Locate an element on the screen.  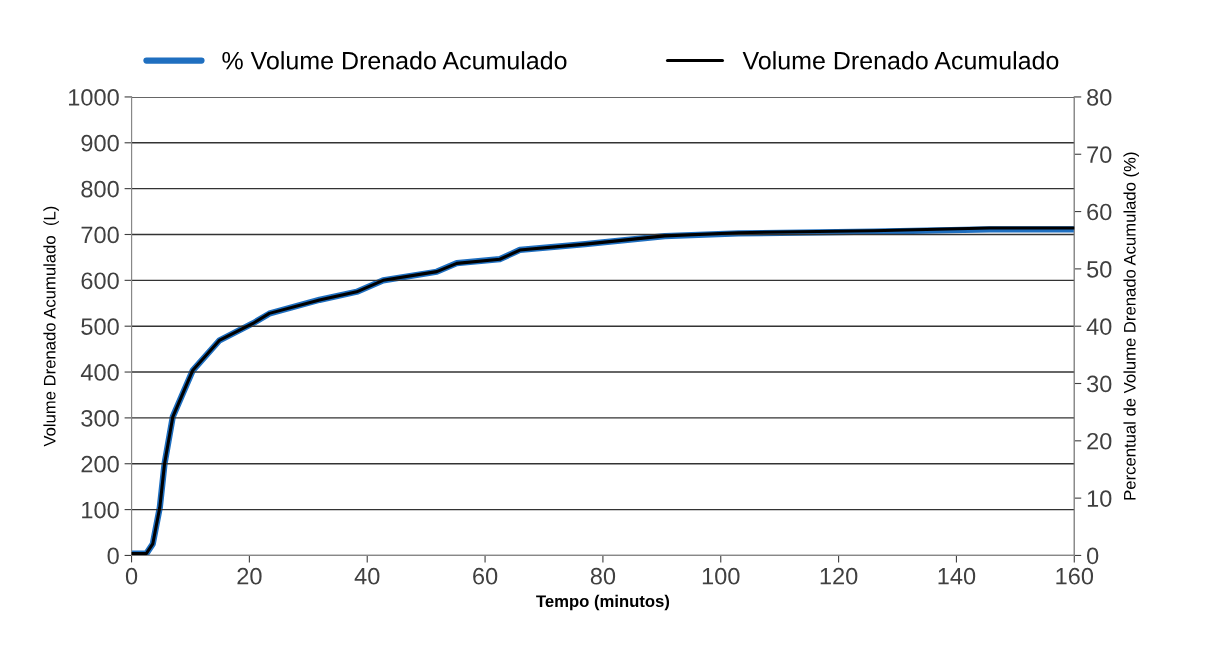
y2-tick-label: 10 is located at coordinates (1099, 498).